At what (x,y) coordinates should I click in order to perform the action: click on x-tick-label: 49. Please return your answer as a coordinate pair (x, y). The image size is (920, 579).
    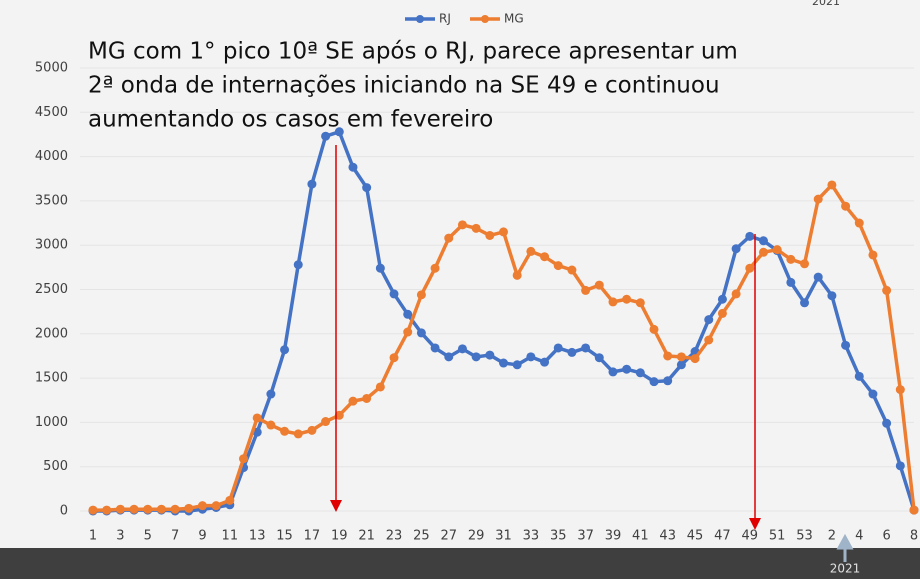
    Looking at the image, I should click on (750, 536).